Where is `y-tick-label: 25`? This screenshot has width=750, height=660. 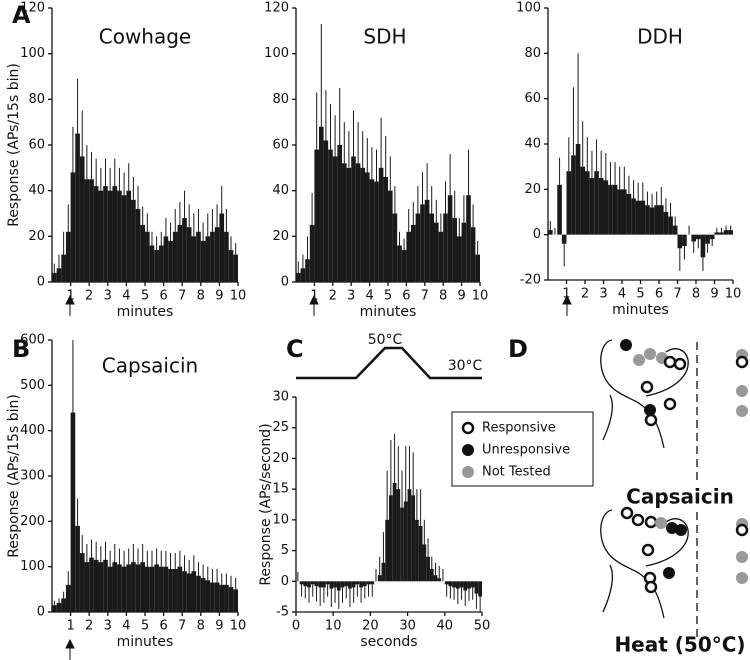 y-tick-label: 25 is located at coordinates (280, 427).